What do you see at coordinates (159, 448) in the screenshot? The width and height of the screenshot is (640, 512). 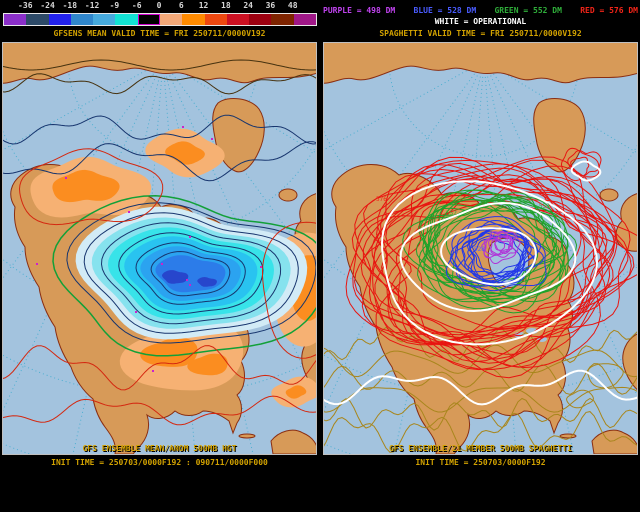 I see `left-caption-product: GFS ENSEMBLE MEAN/ANOM 500MB HGT` at bounding box center [159, 448].